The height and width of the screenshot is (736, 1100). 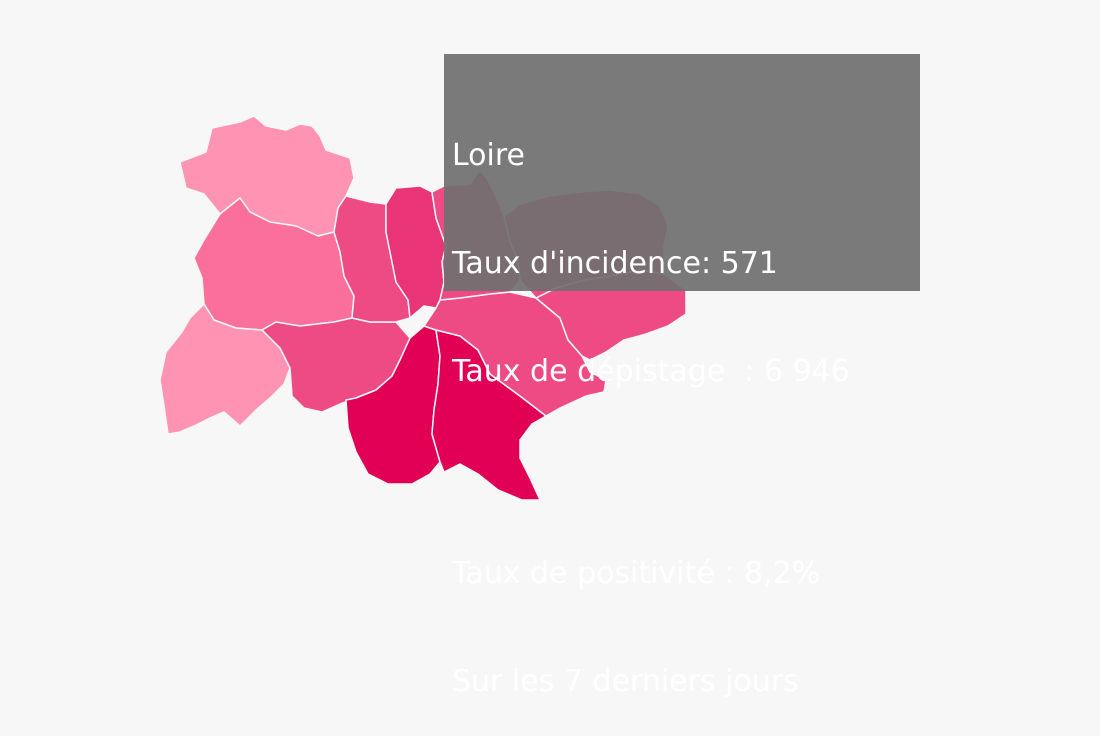 I want to click on tooltip-spacer, so click(x=682, y=473).